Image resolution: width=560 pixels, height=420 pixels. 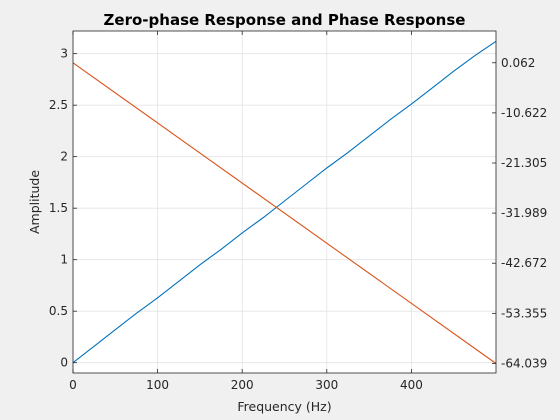 I want to click on y-tick-label: 1.5, so click(x=58, y=208).